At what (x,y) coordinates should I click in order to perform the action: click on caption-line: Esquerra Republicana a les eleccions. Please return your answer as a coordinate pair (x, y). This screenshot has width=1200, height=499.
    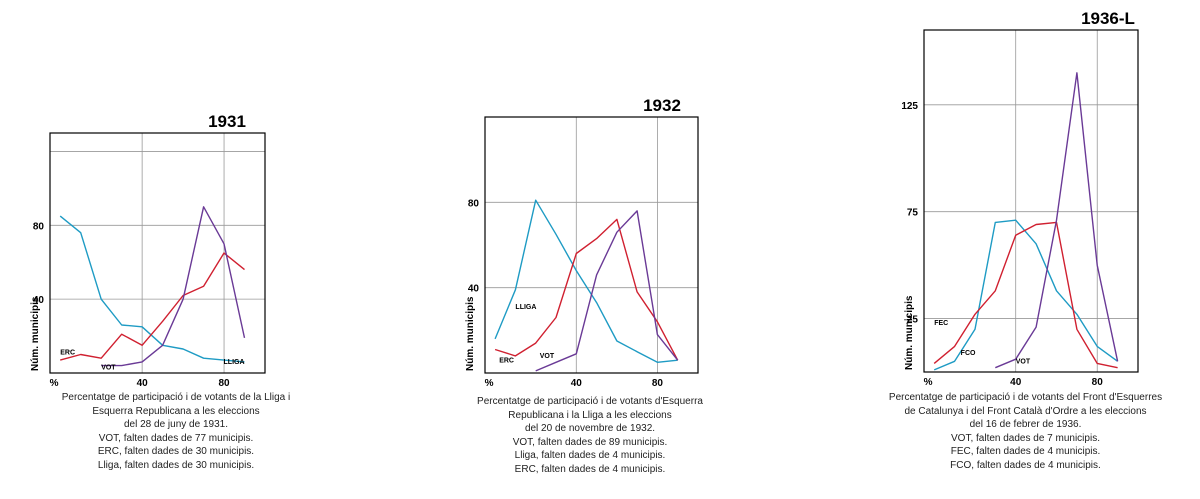
    Looking at the image, I should click on (176, 411).